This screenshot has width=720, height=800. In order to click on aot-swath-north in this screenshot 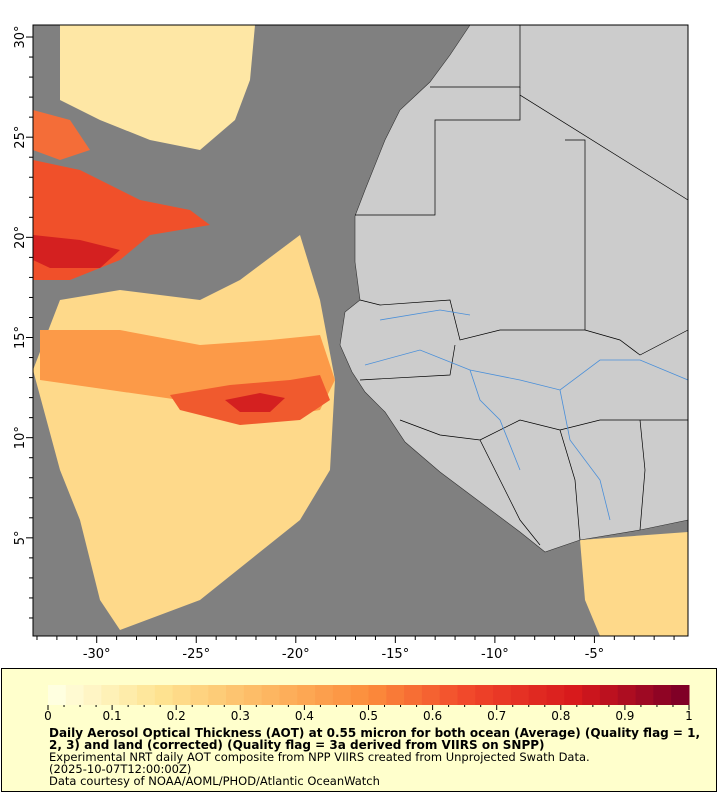, I will do `click(157, 87)`.